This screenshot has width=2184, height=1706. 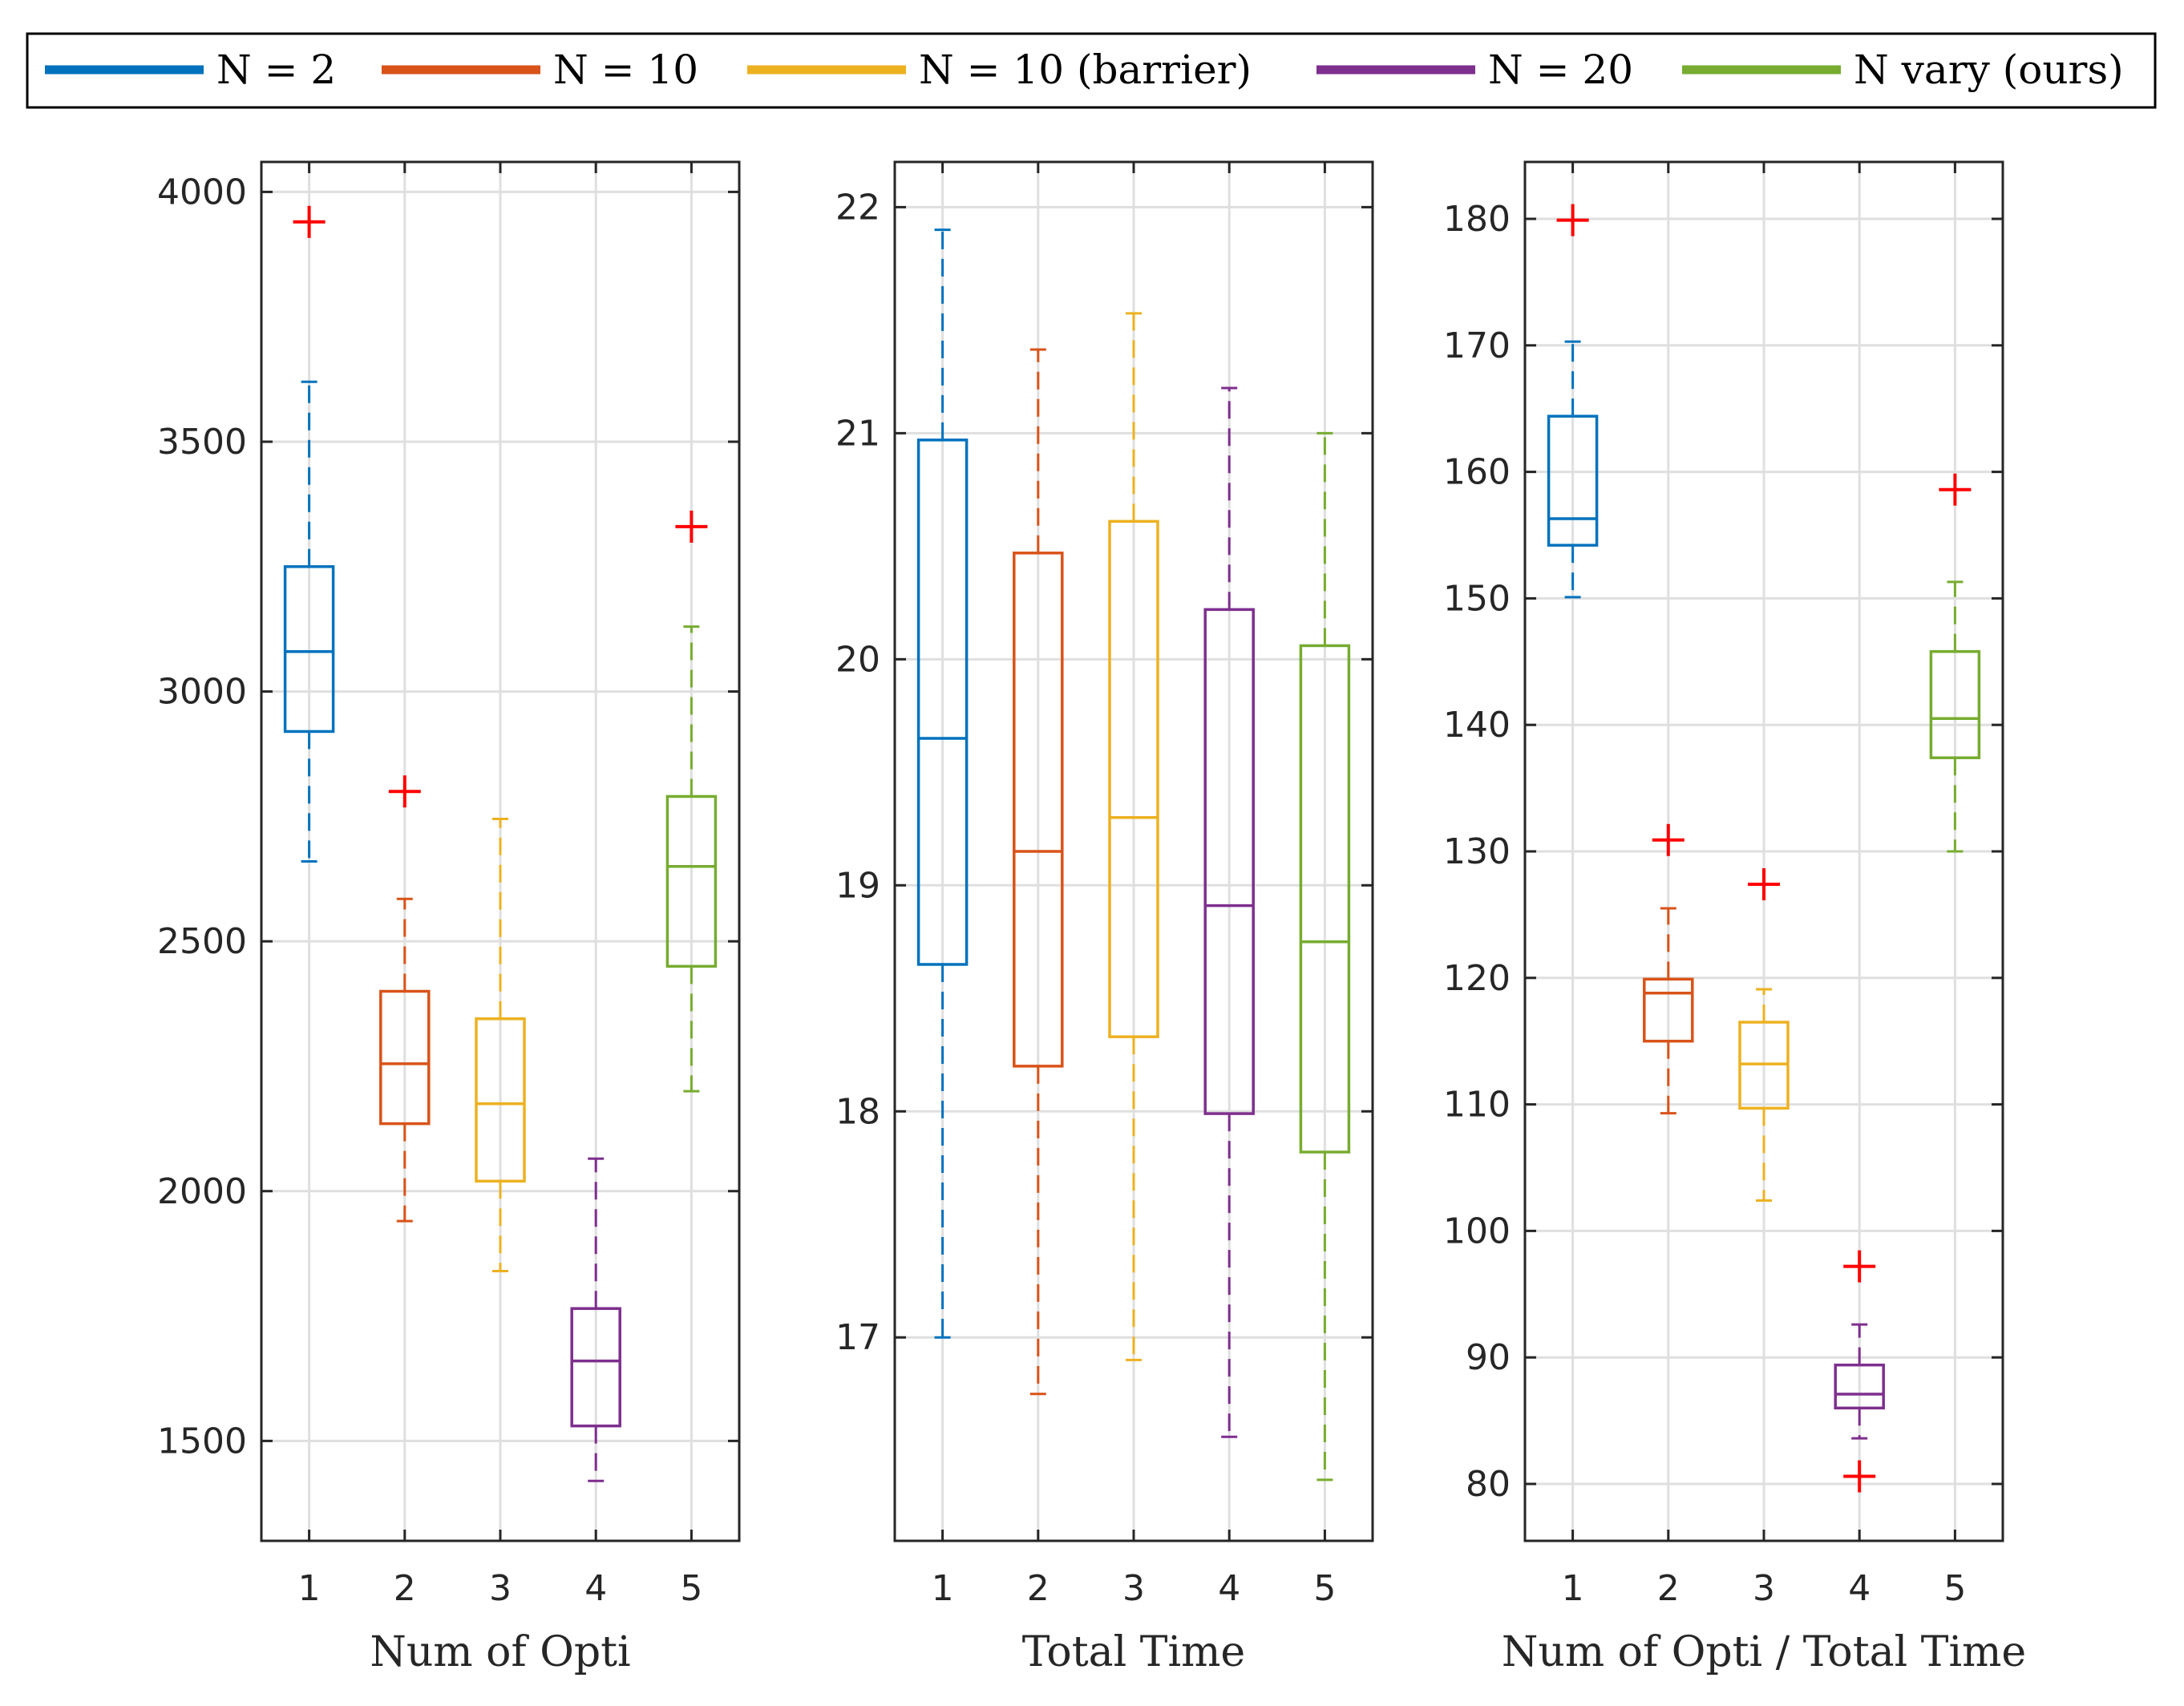 What do you see at coordinates (857, 433) in the screenshot?
I see `y-tick-label: 21` at bounding box center [857, 433].